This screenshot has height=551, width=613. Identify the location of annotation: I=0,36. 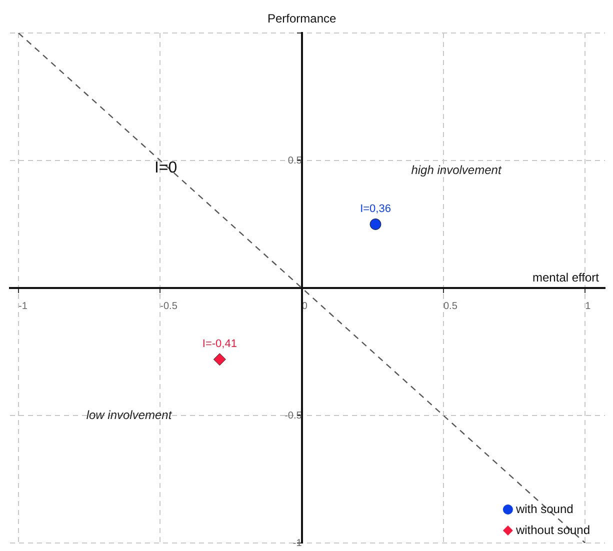
(375, 208).